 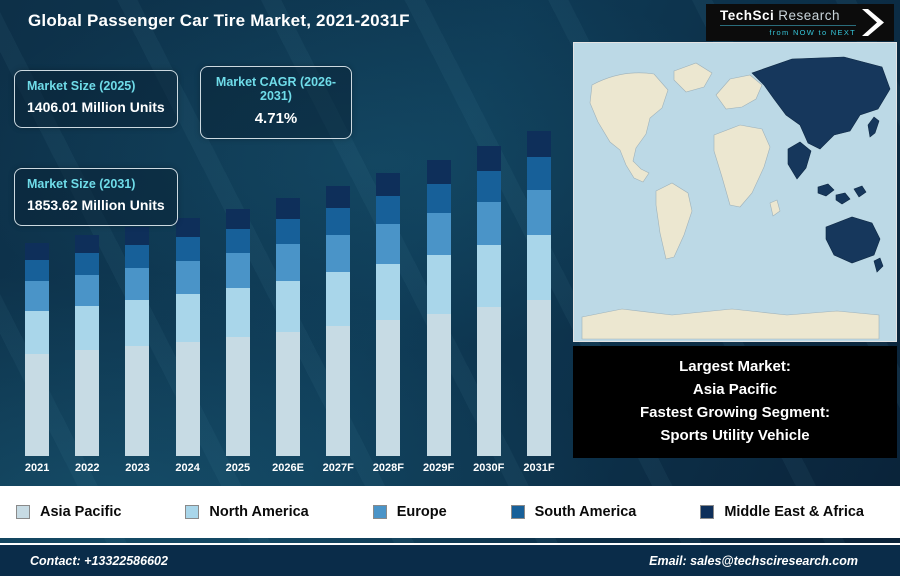 What do you see at coordinates (735, 390) in the screenshot?
I see `highlight-line-2: Asia Pacific` at bounding box center [735, 390].